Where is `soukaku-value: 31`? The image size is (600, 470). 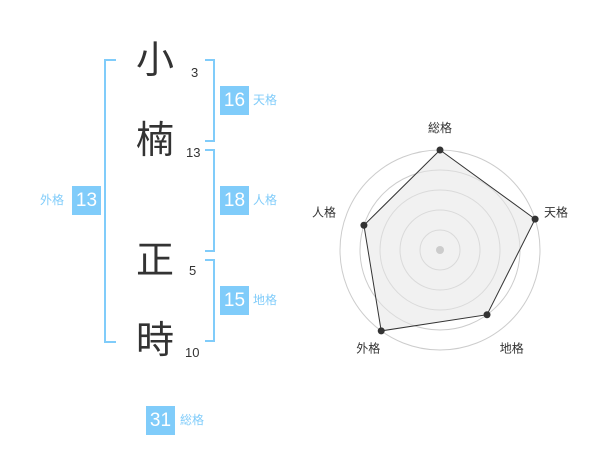
soukaku-value: 31 is located at coordinates (160, 420).